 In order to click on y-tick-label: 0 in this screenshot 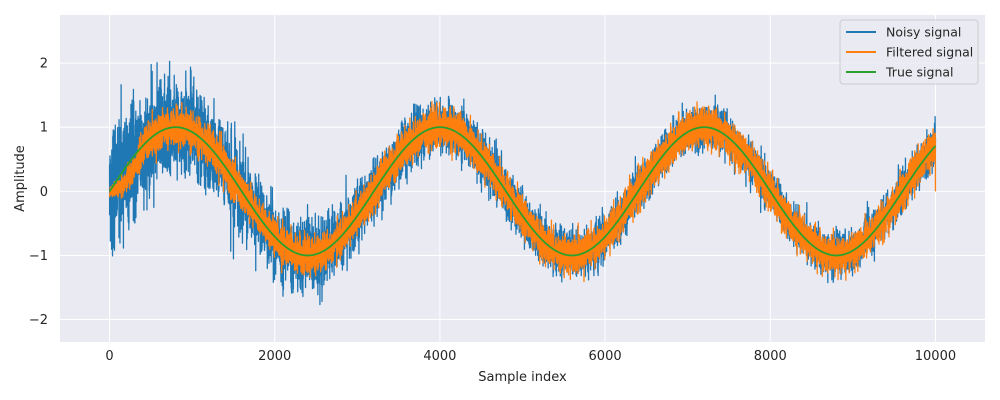, I will do `click(44, 192)`.